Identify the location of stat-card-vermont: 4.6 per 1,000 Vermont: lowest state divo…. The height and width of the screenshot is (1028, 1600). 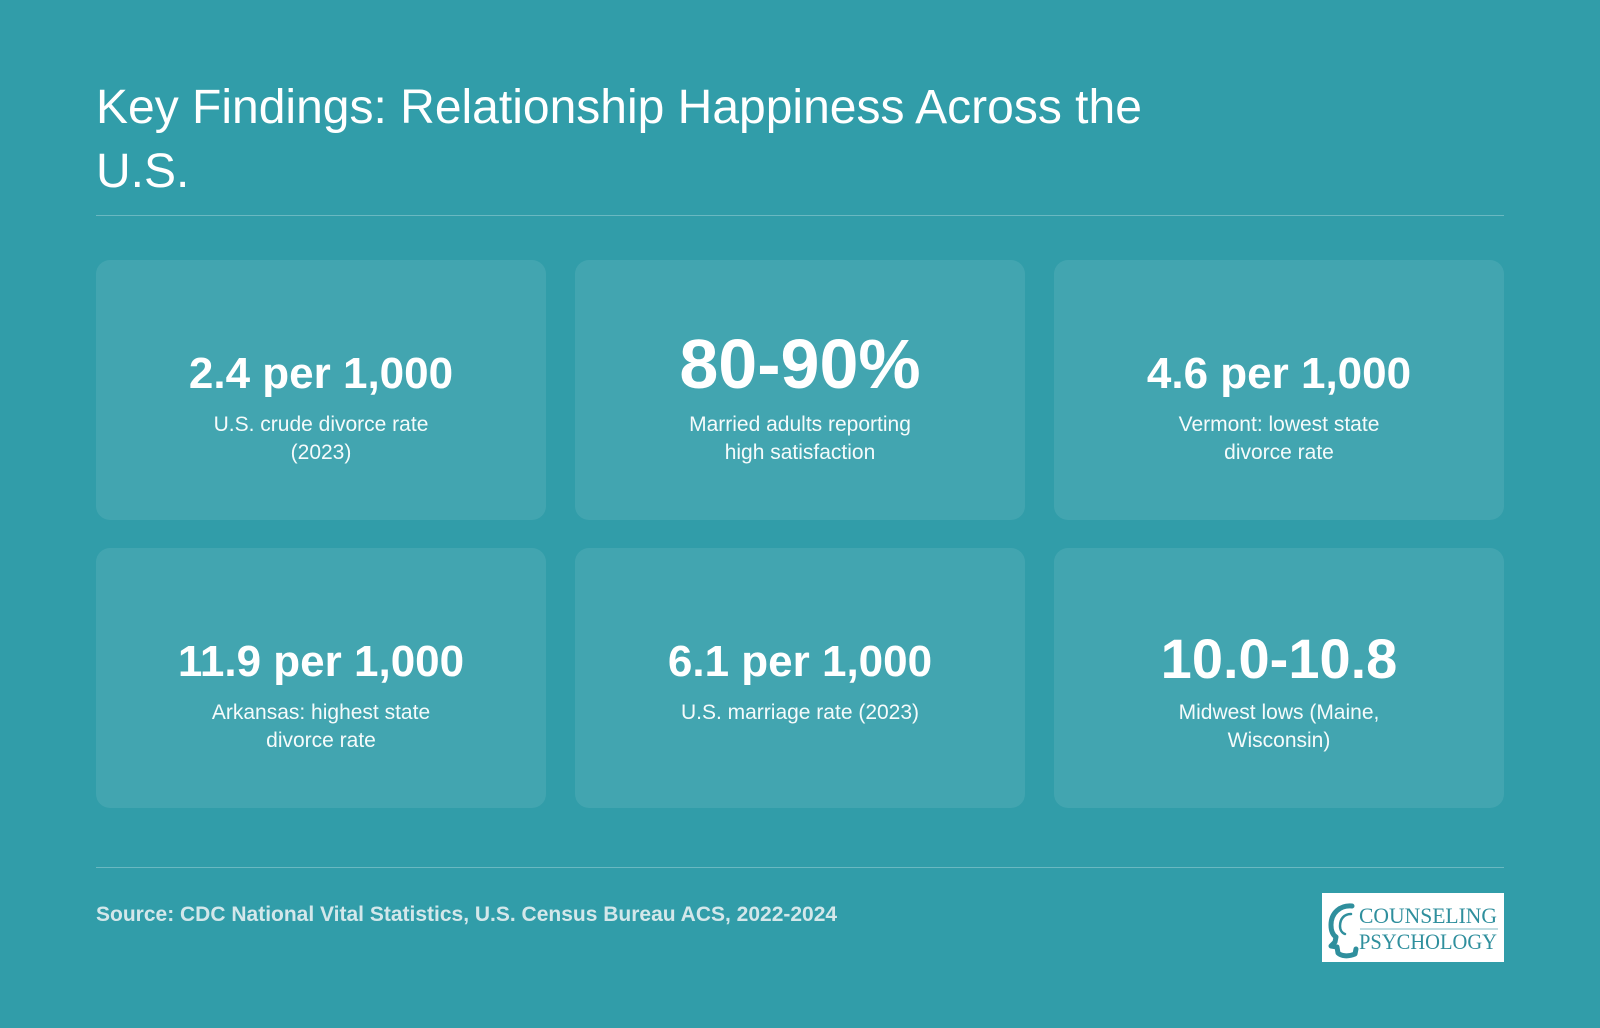
(1279, 390).